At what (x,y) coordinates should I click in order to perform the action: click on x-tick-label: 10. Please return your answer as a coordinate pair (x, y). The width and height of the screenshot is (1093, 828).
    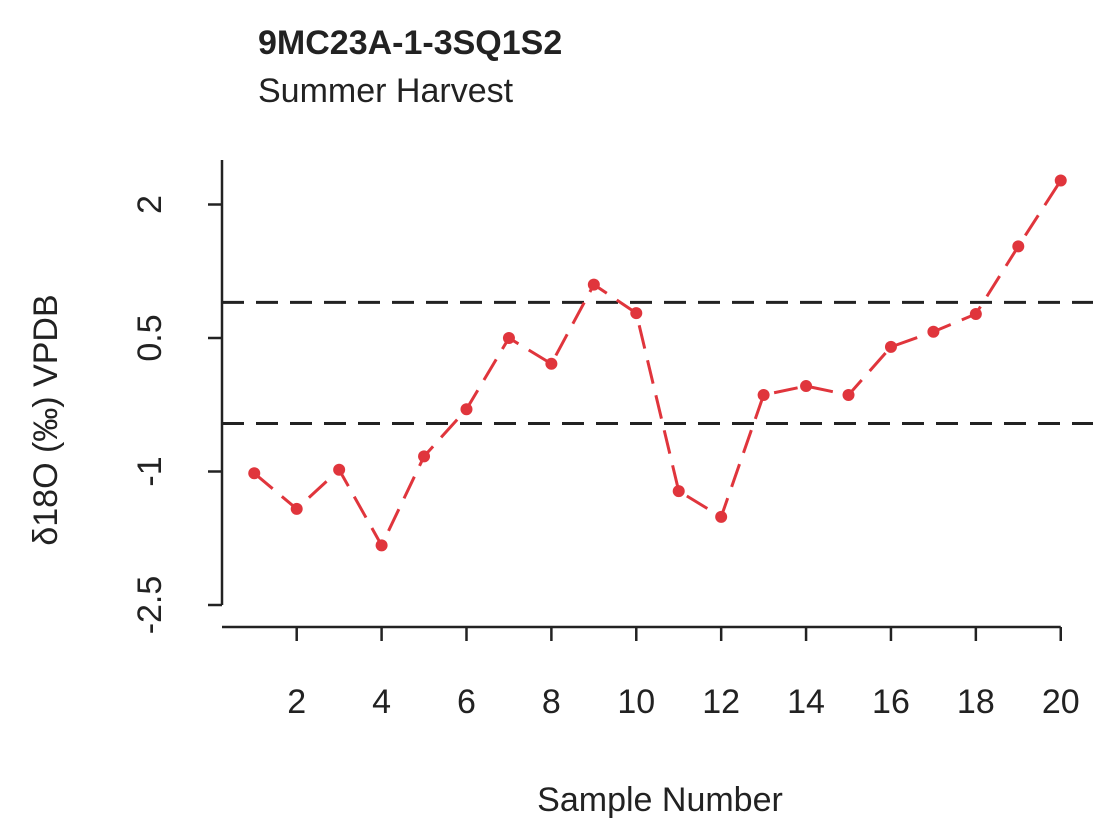
    Looking at the image, I should click on (636, 702).